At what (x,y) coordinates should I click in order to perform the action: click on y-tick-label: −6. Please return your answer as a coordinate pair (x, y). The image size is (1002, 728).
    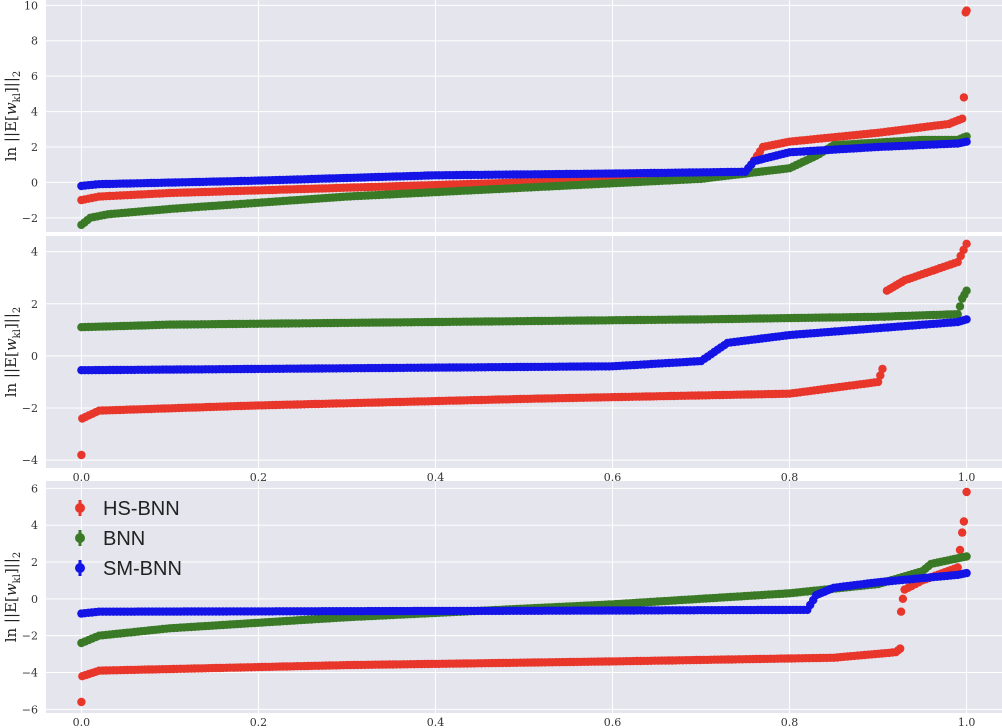
    Looking at the image, I should click on (30, 709).